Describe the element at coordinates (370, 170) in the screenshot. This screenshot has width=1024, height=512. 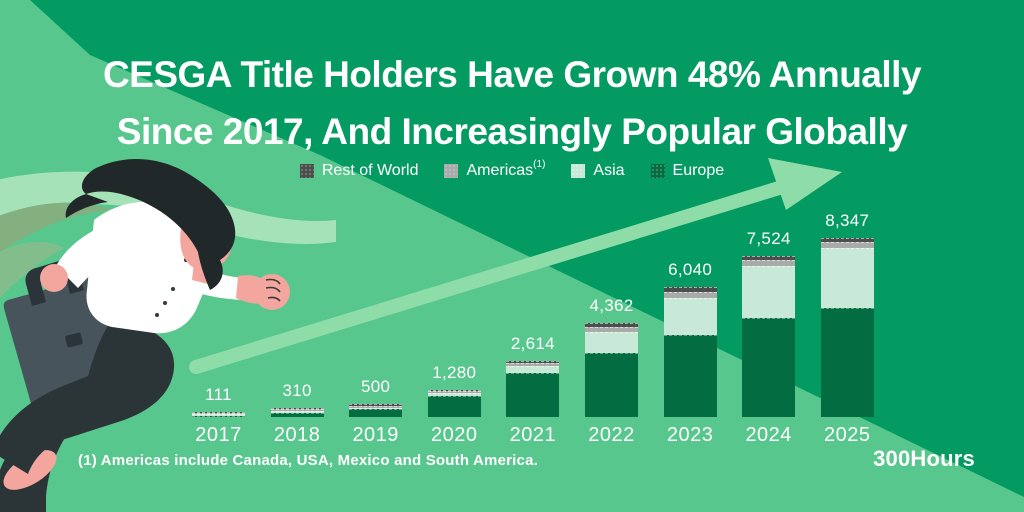
I see `legend-label: Rest of World` at that location.